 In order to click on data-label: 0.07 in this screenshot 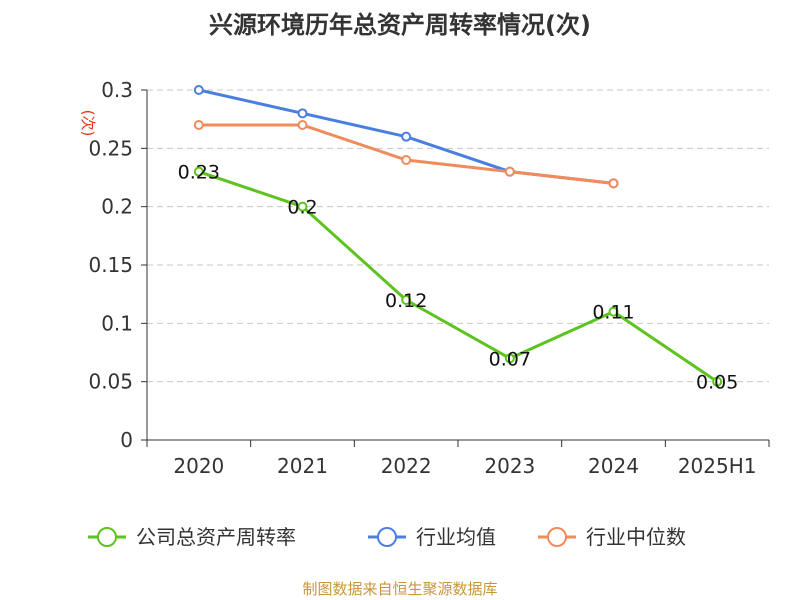, I will do `click(510, 359)`.